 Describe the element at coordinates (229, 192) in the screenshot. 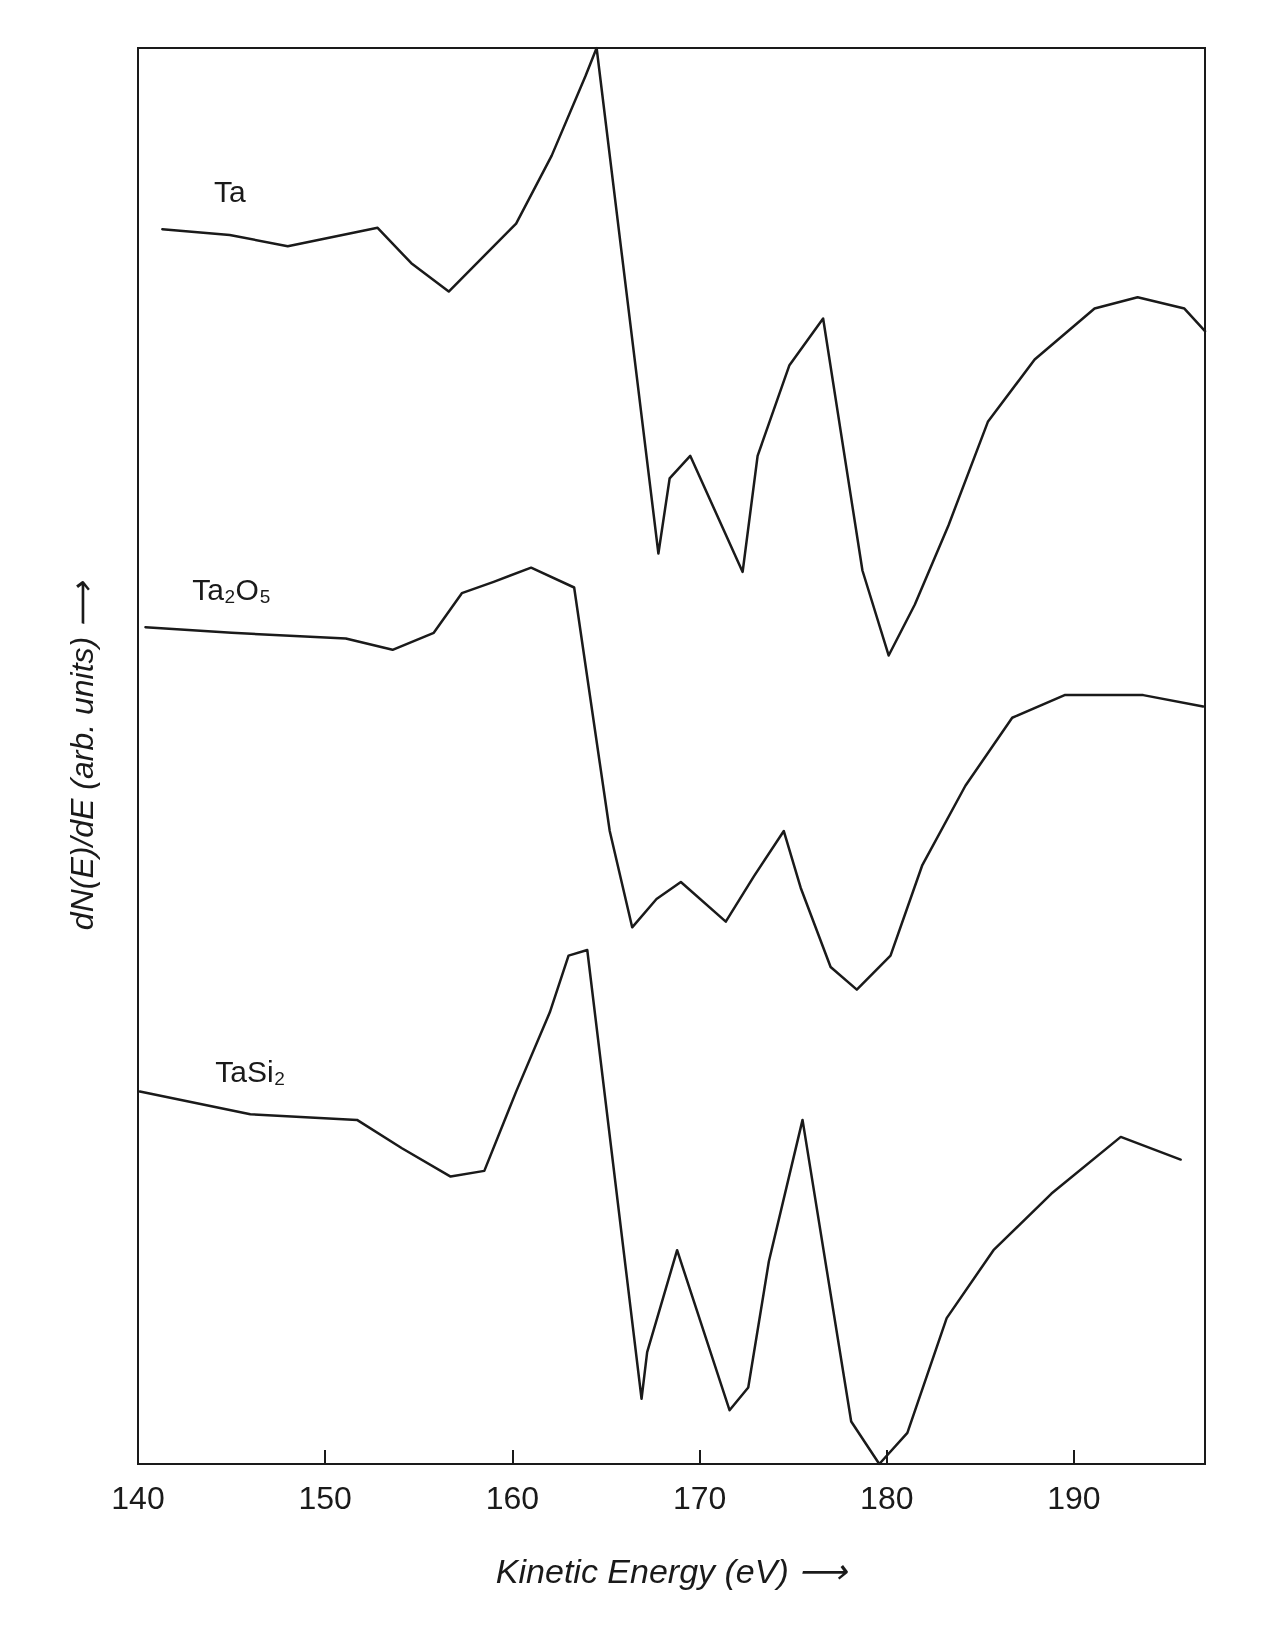

I see `series-label: Ta` at that location.